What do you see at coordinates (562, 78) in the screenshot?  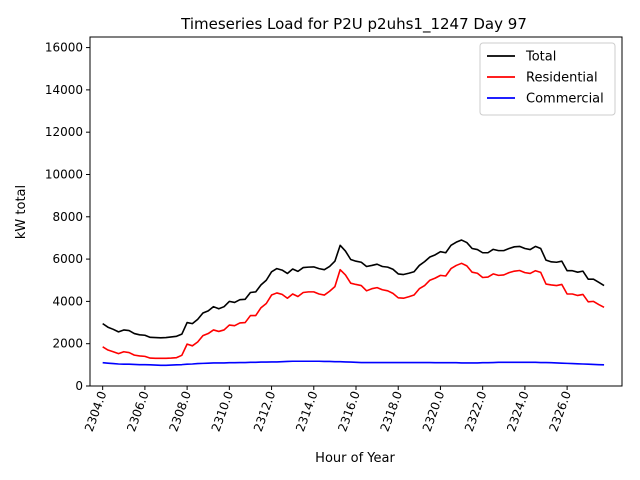 I see `legend-label: Residential` at bounding box center [562, 78].